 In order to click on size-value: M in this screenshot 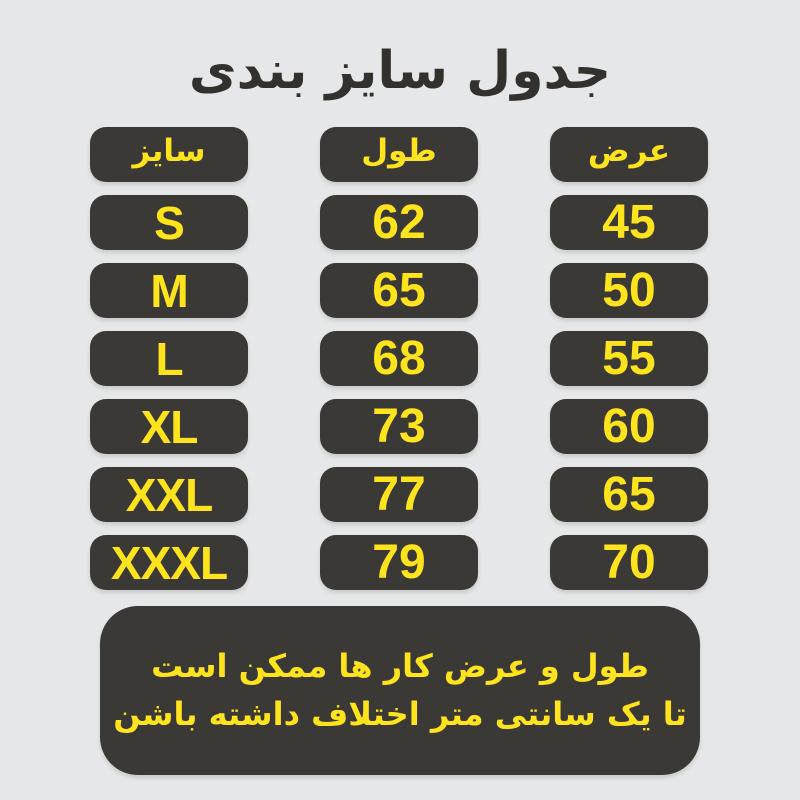, I will do `click(169, 290)`.